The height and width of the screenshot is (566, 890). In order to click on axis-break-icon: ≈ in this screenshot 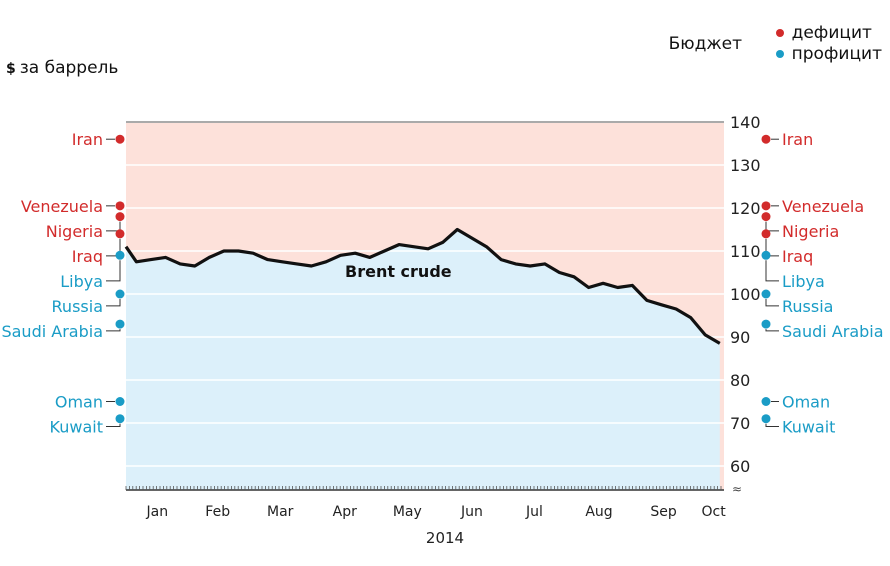, I will do `click(737, 489)`.